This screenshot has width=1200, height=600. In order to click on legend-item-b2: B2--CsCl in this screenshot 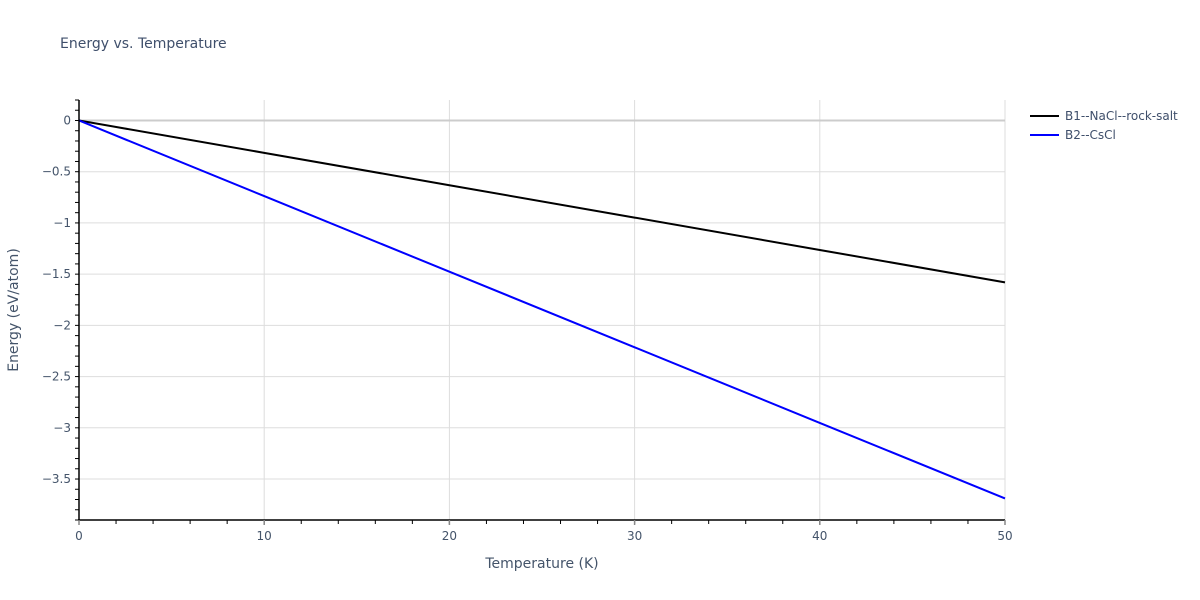, I will do `click(1104, 134)`.